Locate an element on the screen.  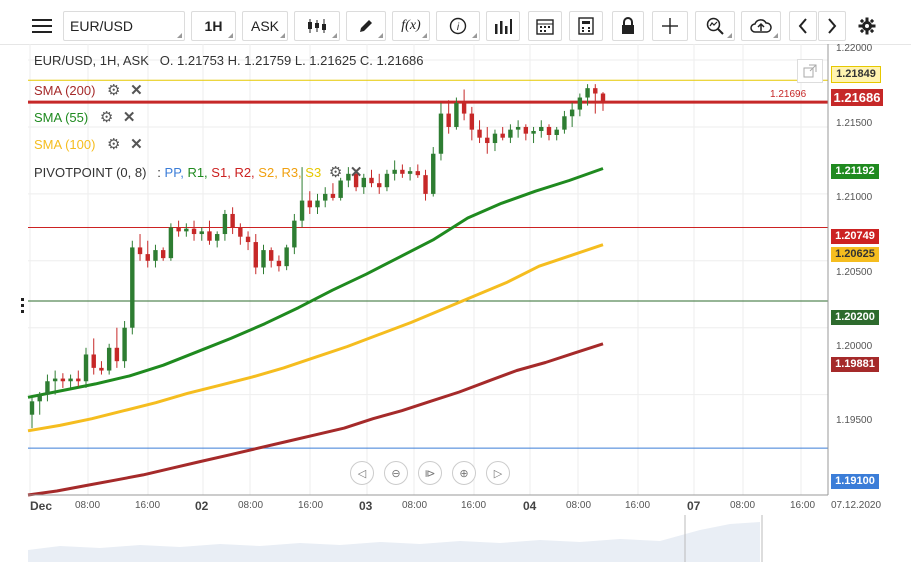
popout-button is located at coordinates (810, 71).